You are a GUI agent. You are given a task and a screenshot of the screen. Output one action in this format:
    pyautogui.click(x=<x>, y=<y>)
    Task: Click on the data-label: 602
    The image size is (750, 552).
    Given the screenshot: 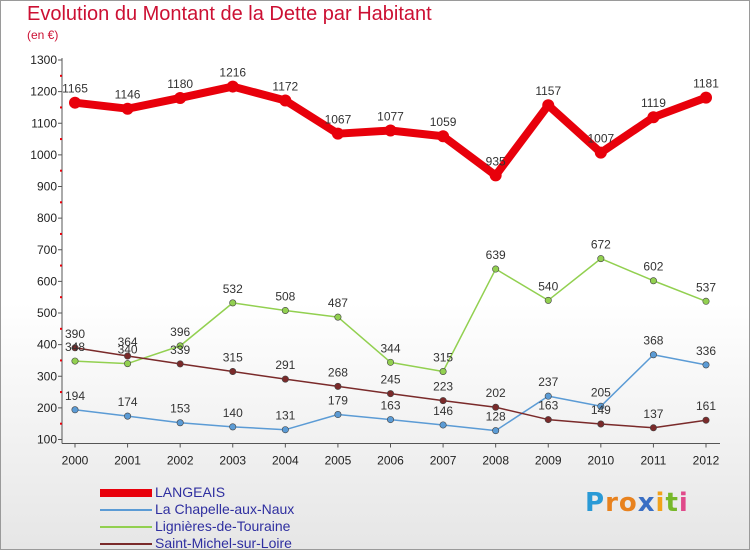 What is the action you would take?
    pyautogui.click(x=653, y=267)
    